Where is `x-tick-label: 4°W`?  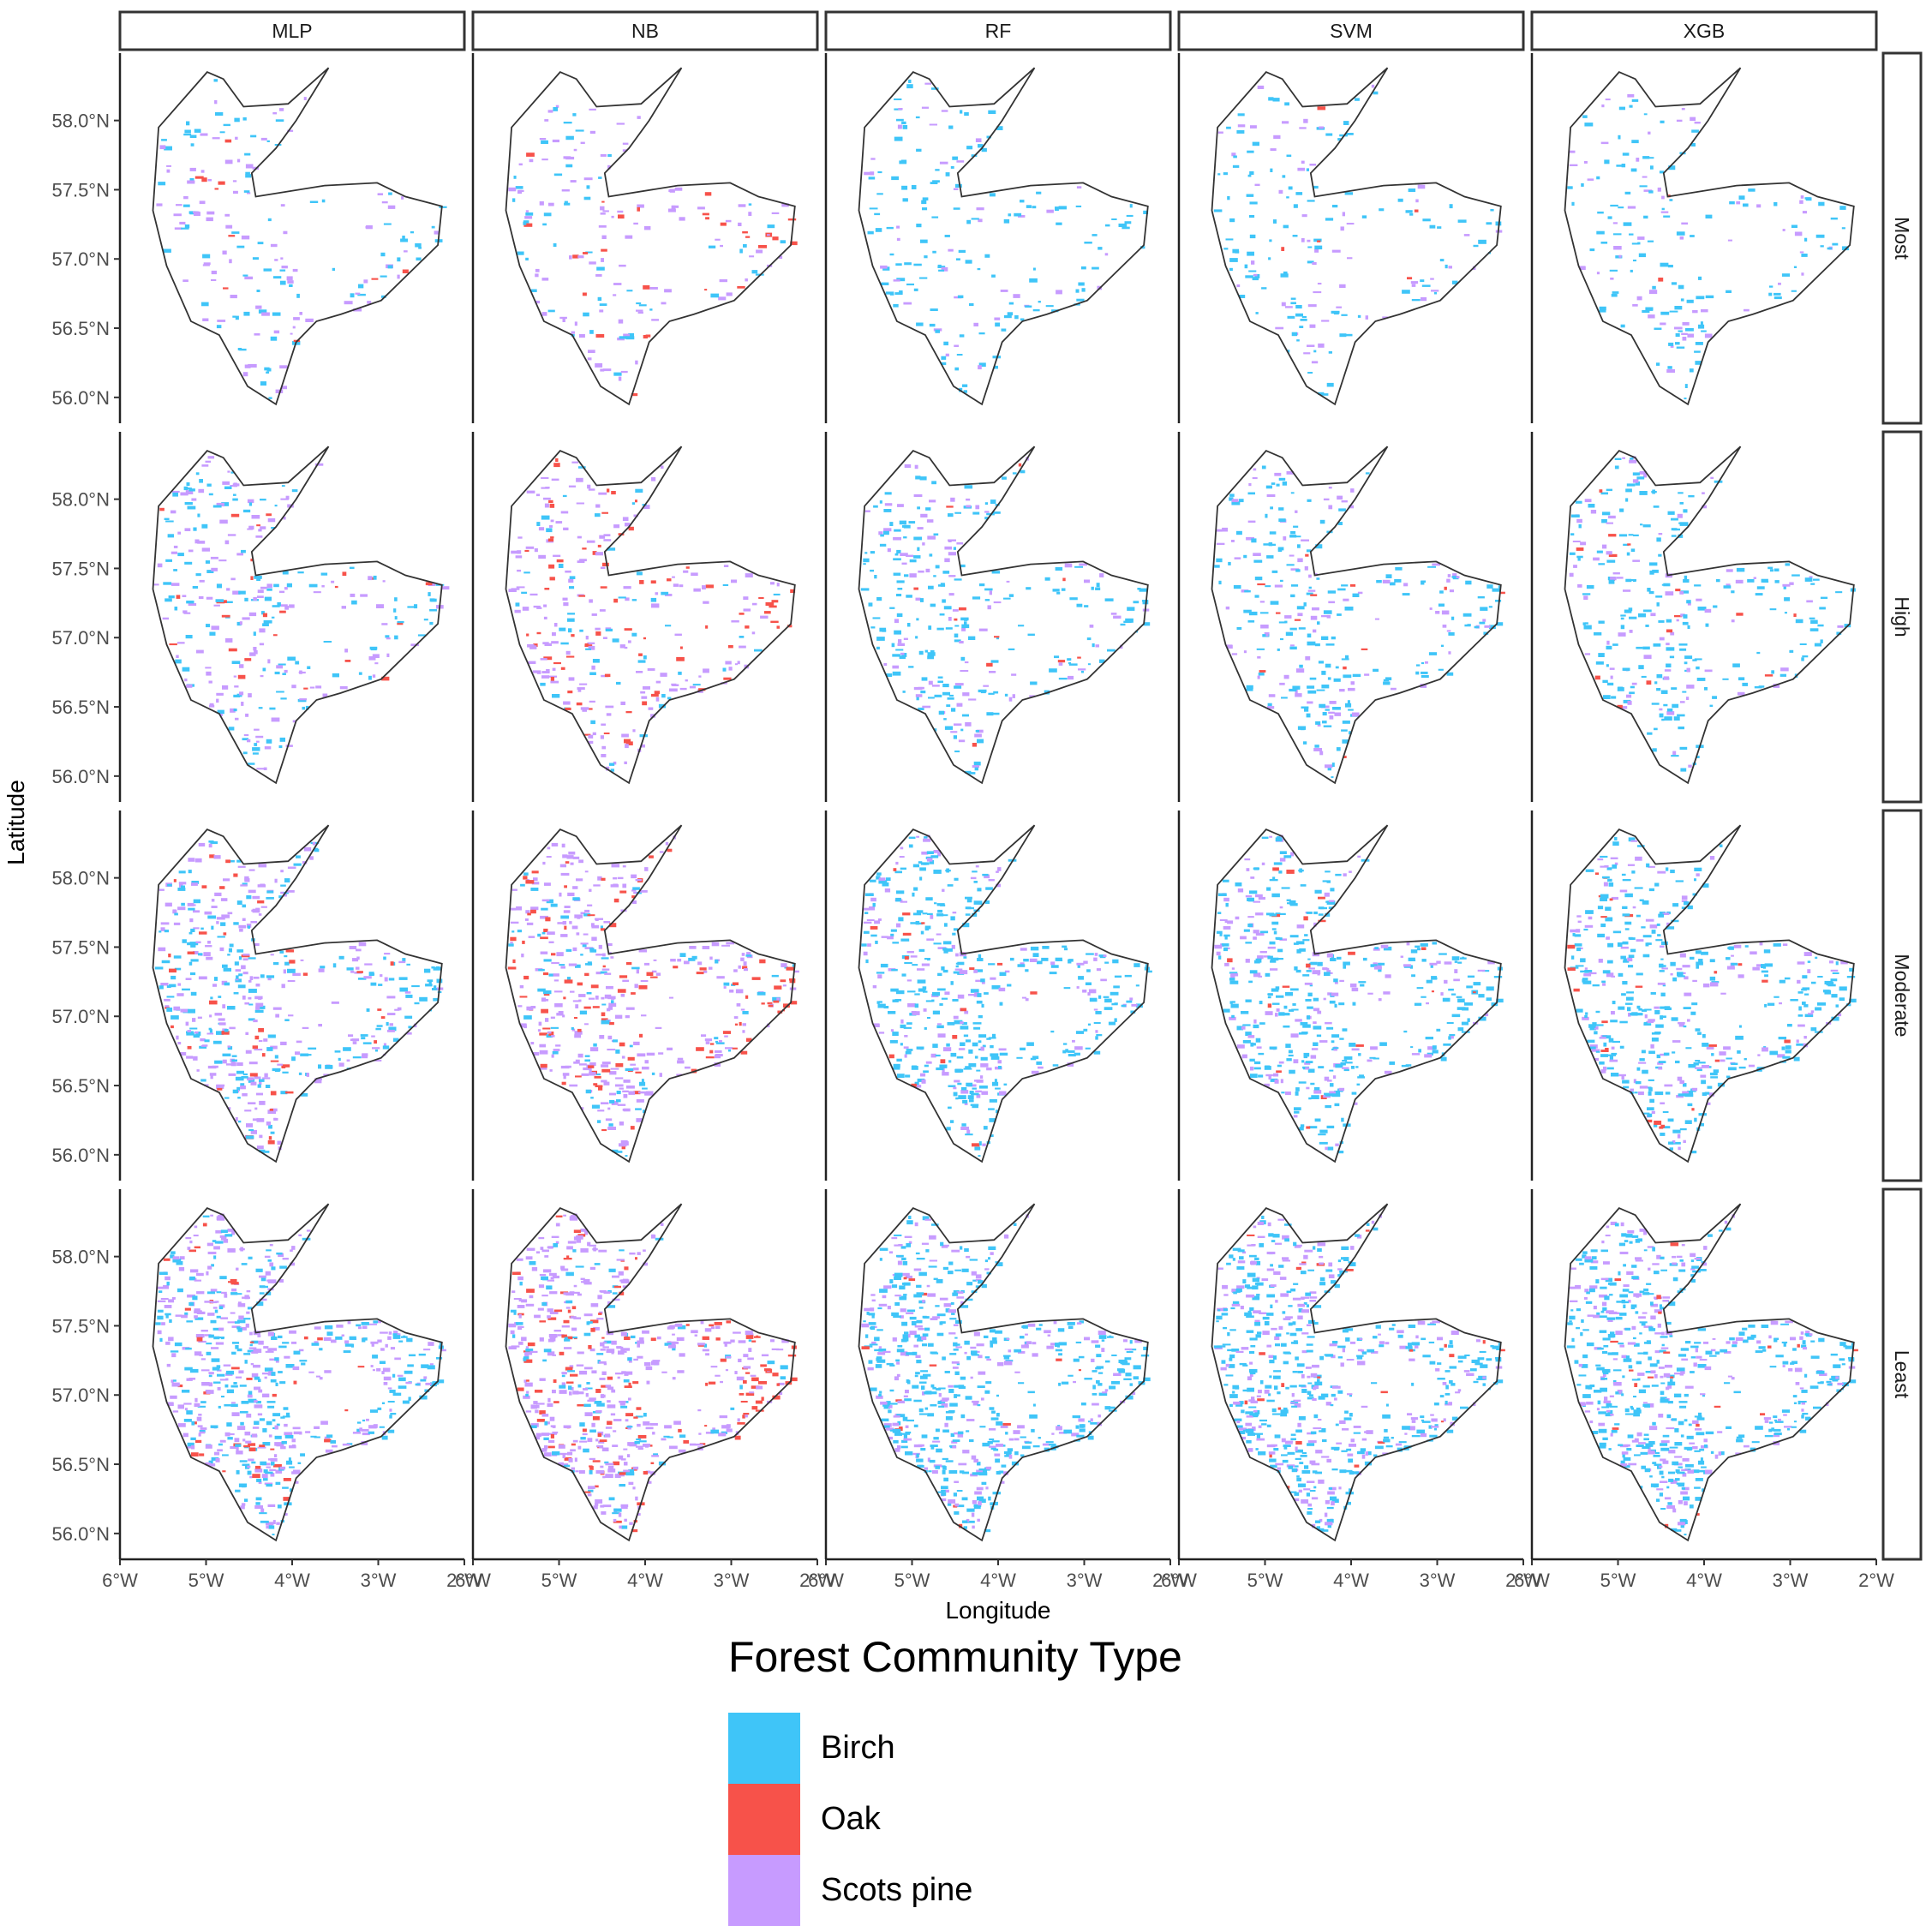 x-tick-label: 4°W is located at coordinates (998, 1580).